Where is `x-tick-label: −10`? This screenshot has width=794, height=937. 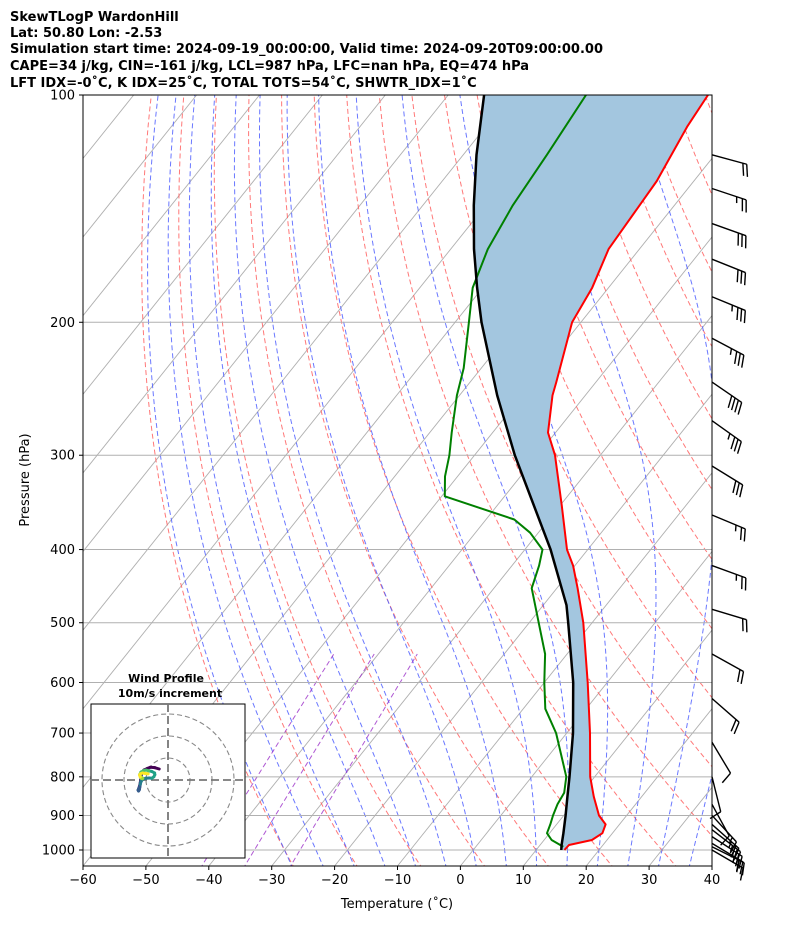 x-tick-label: −10 is located at coordinates (397, 880).